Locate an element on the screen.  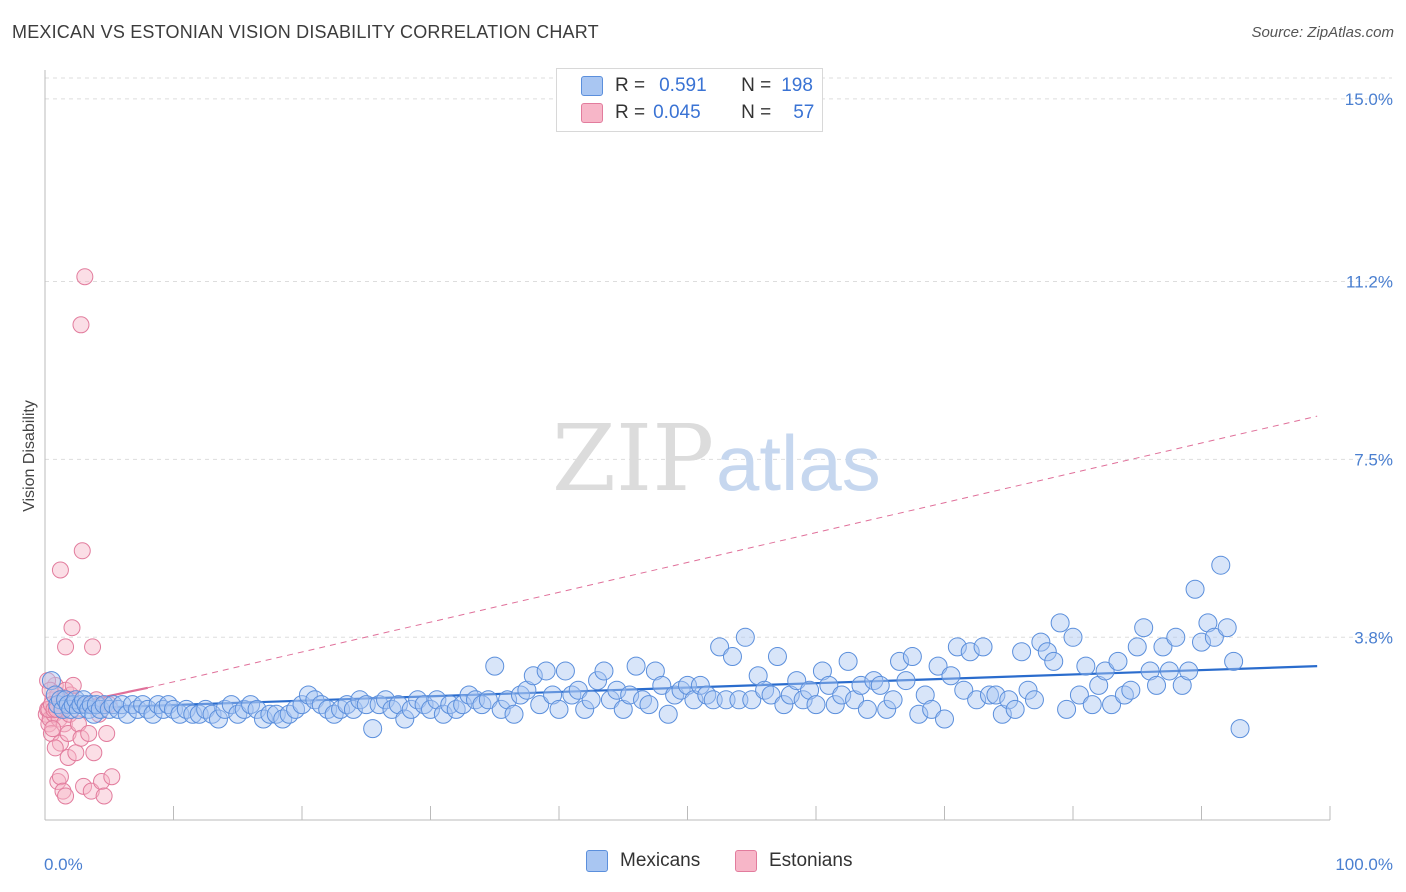
legend-label-mexicans: Mexicans is located at coordinates (660, 860).